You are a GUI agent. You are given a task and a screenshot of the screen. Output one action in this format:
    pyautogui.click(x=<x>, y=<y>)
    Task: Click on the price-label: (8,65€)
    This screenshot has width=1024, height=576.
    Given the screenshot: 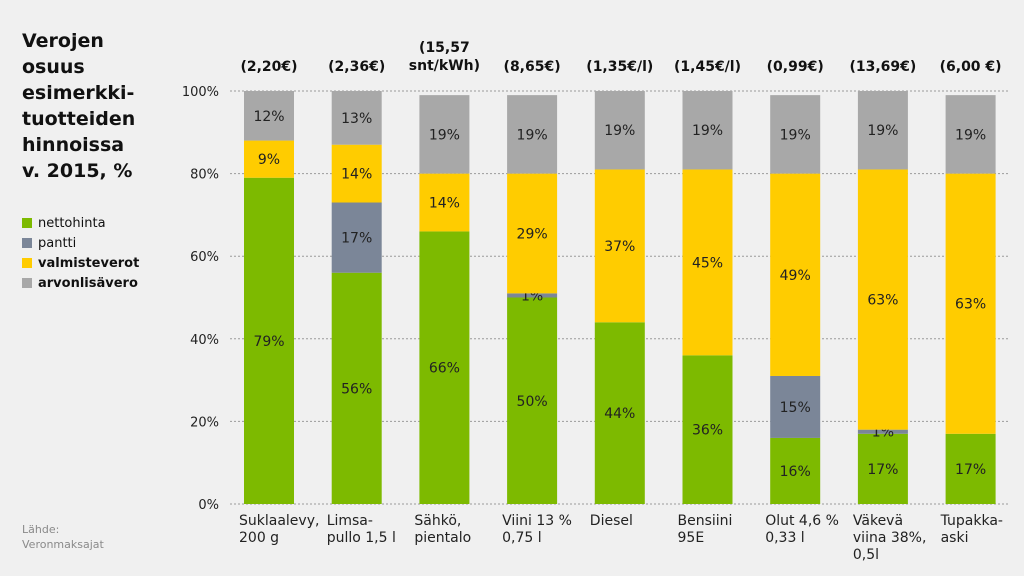 What is the action you would take?
    pyautogui.click(x=532, y=67)
    